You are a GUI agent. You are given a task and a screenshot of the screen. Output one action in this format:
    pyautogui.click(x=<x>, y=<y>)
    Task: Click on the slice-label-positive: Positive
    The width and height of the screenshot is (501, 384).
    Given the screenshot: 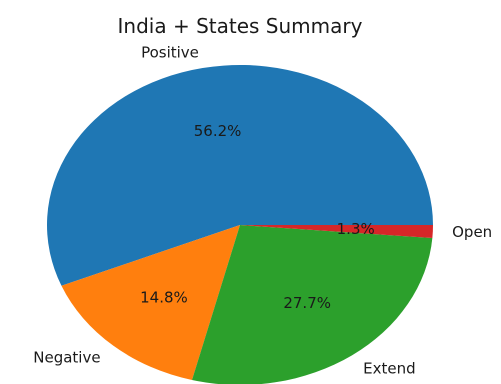 What is the action you would take?
    pyautogui.click(x=170, y=52)
    